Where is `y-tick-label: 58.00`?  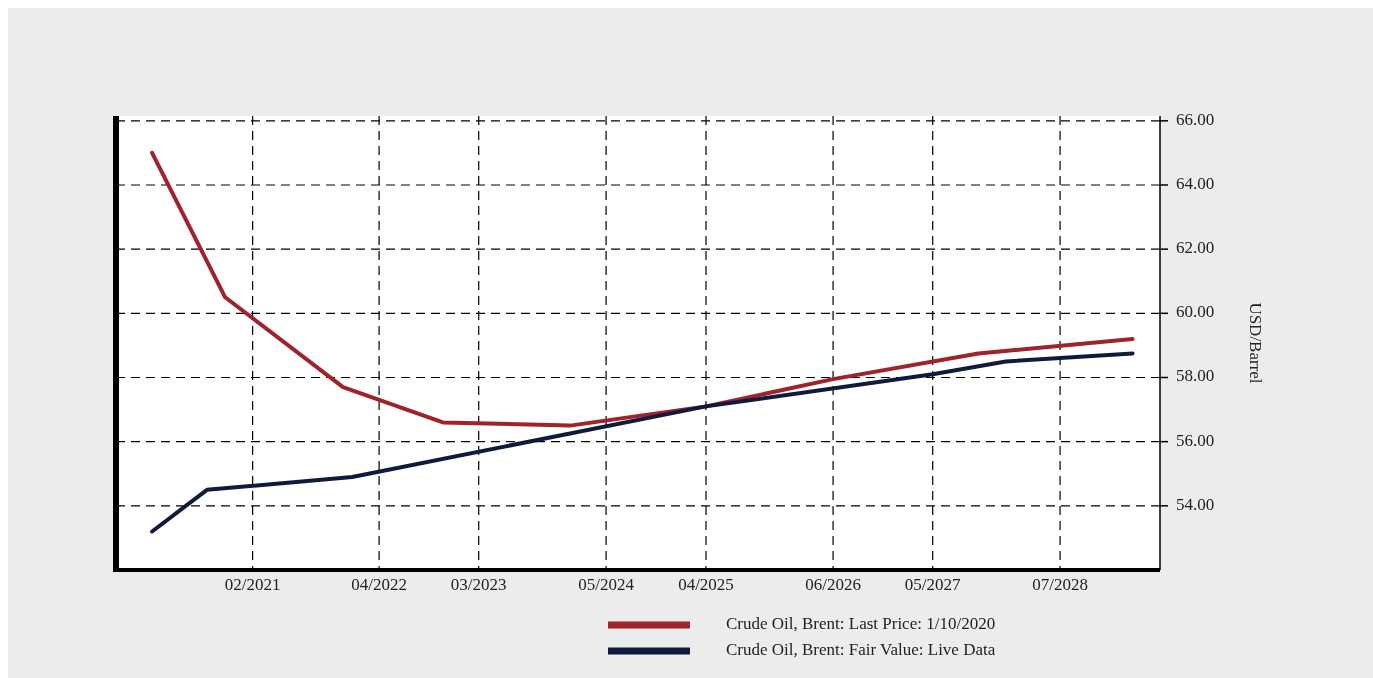 y-tick-label: 58.00 is located at coordinates (1195, 376).